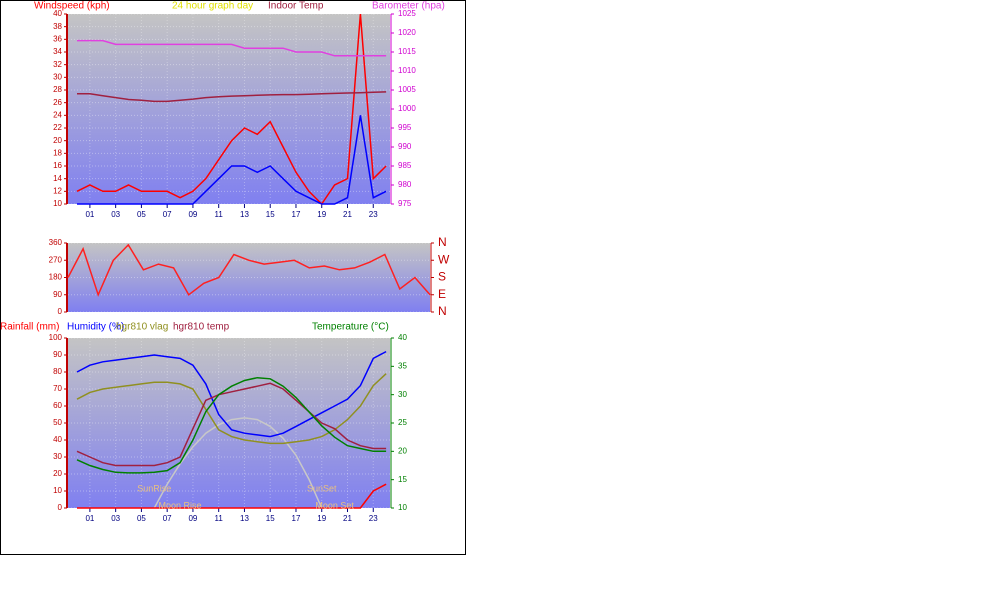 This screenshot has height=615, width=1008. I want to click on annotation: SunSet, so click(322, 488).